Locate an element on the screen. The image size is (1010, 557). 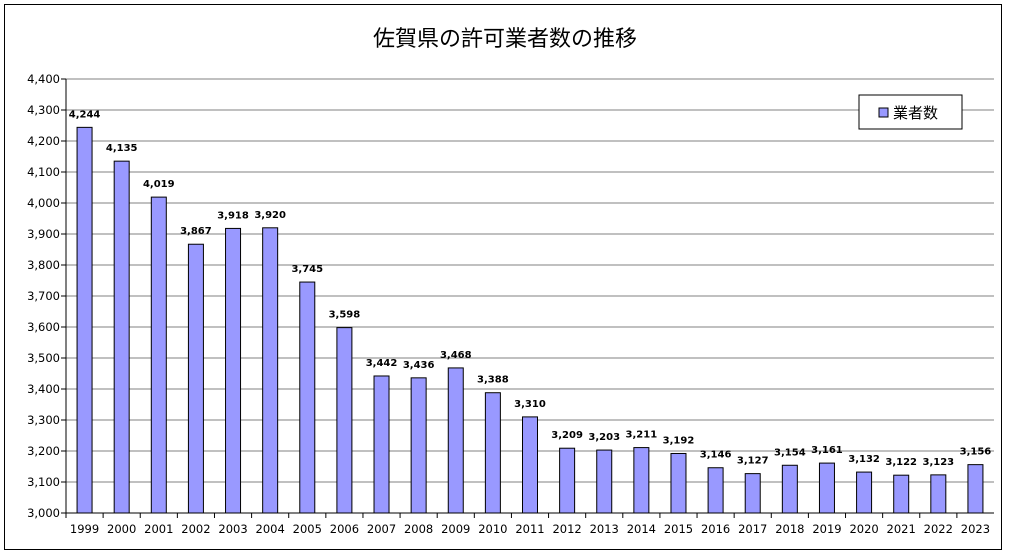
data-label: 3,192 is located at coordinates (679, 440).